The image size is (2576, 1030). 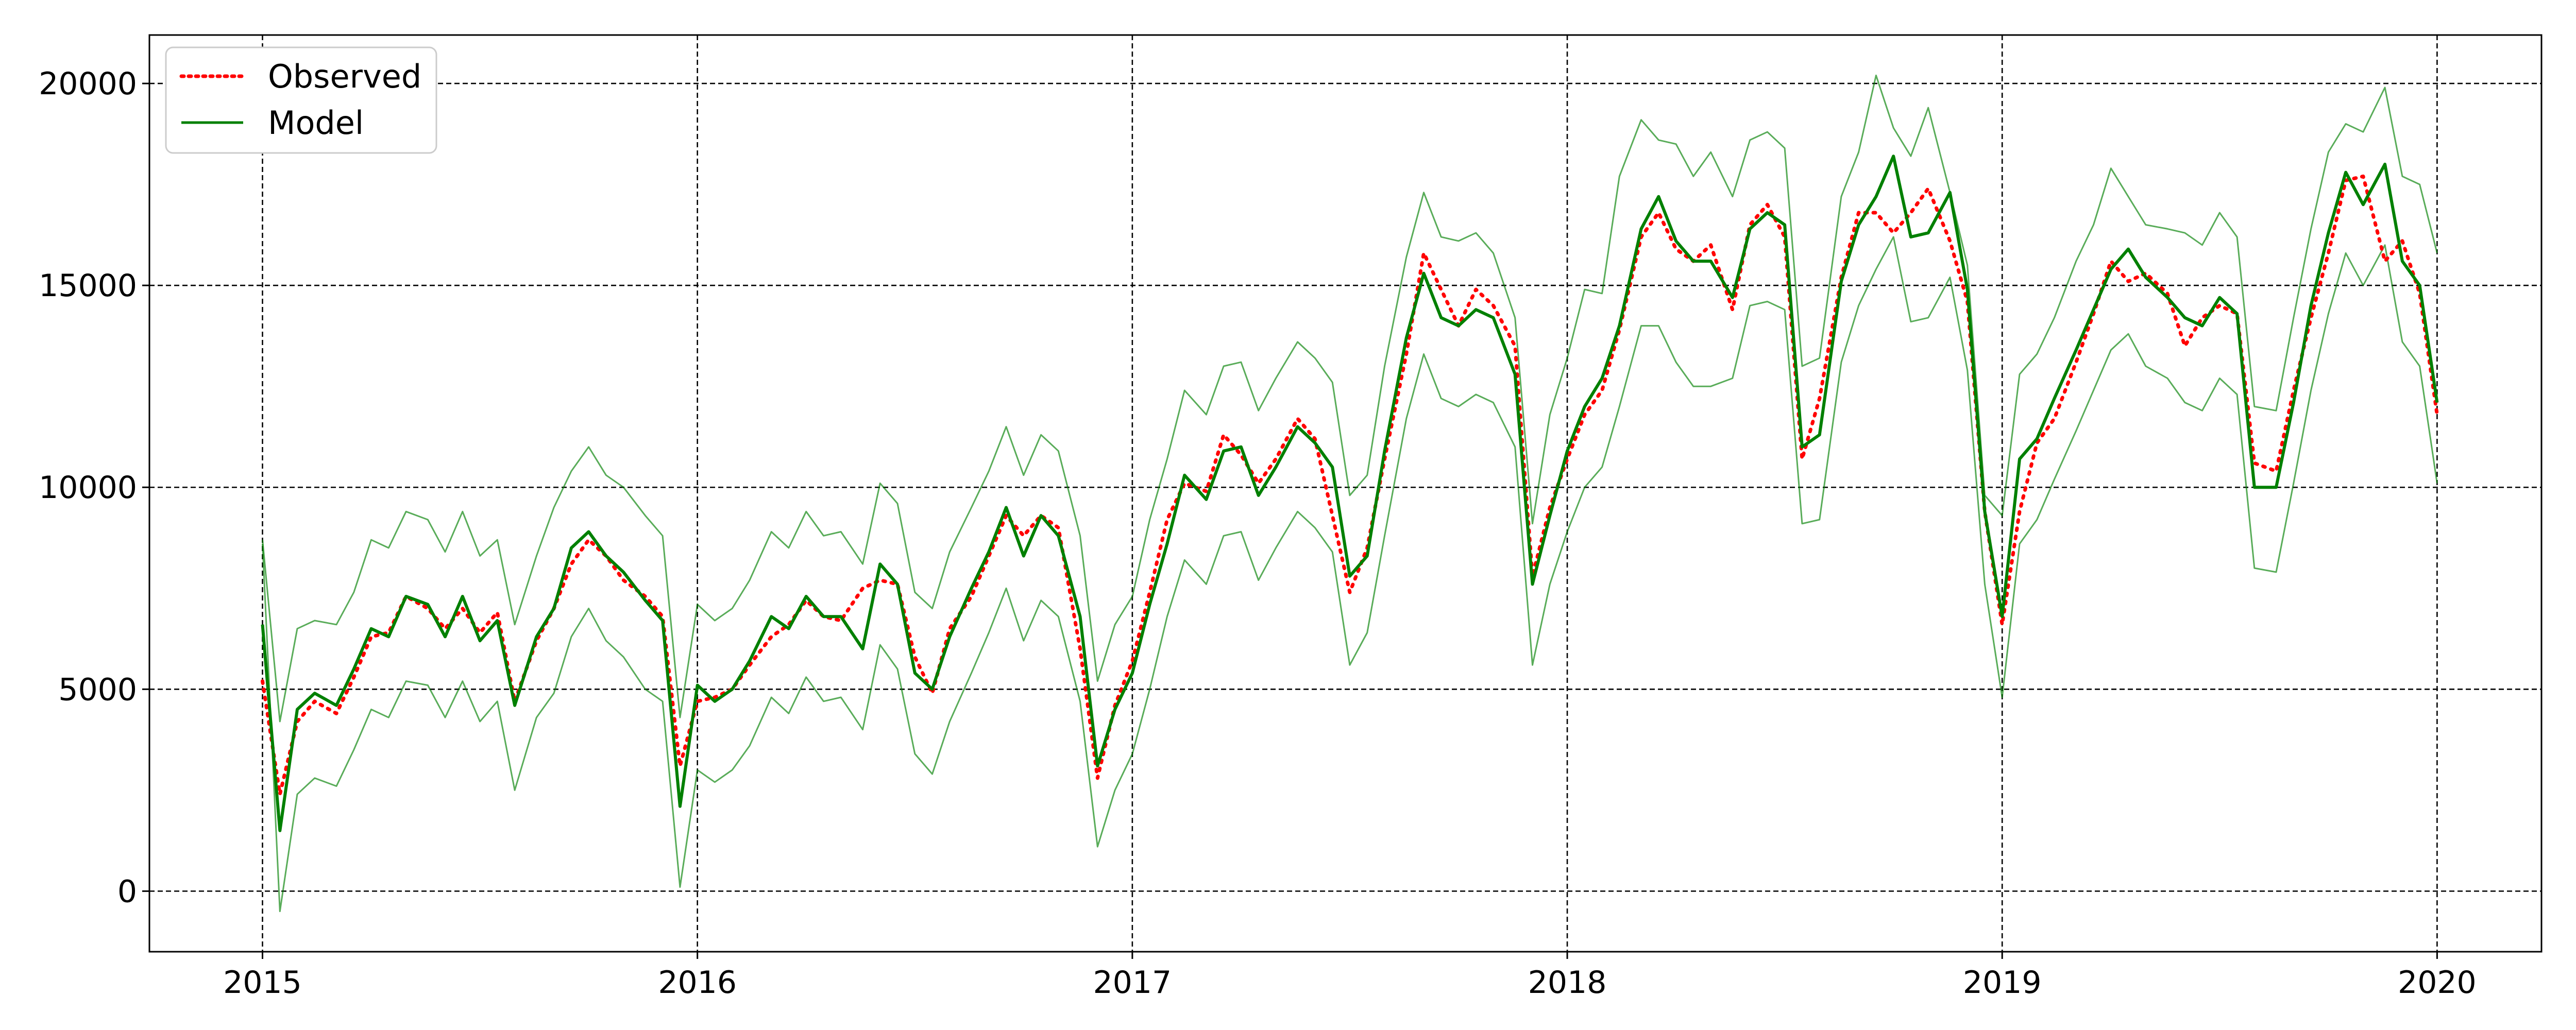 I want to click on legend-box, so click(x=301, y=100).